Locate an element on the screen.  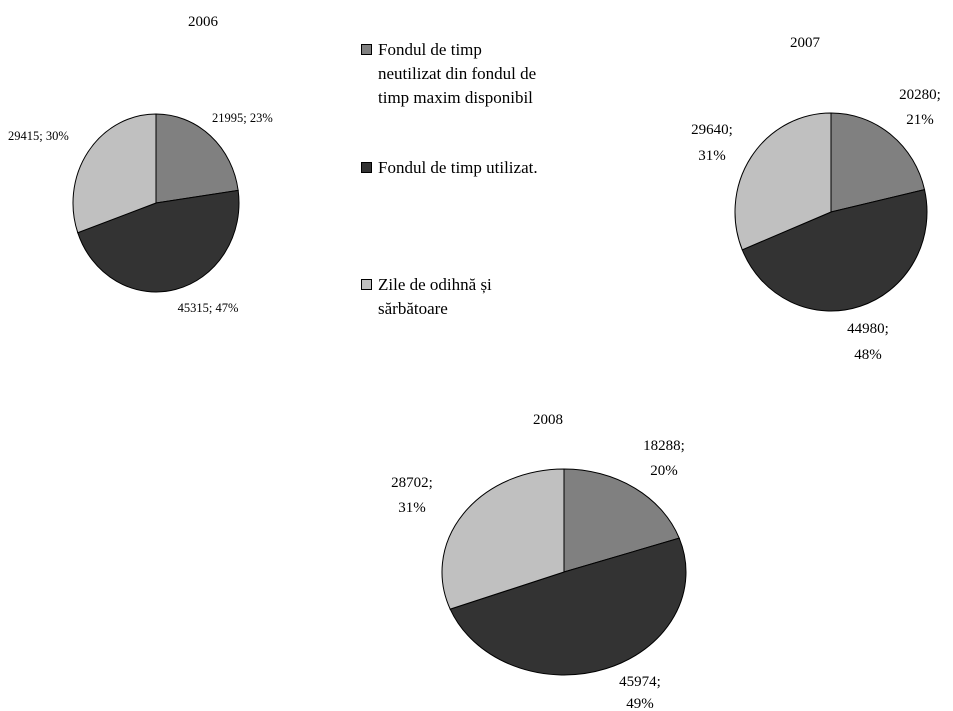
legend-swatch-neutilizat is located at coordinates (366, 49).